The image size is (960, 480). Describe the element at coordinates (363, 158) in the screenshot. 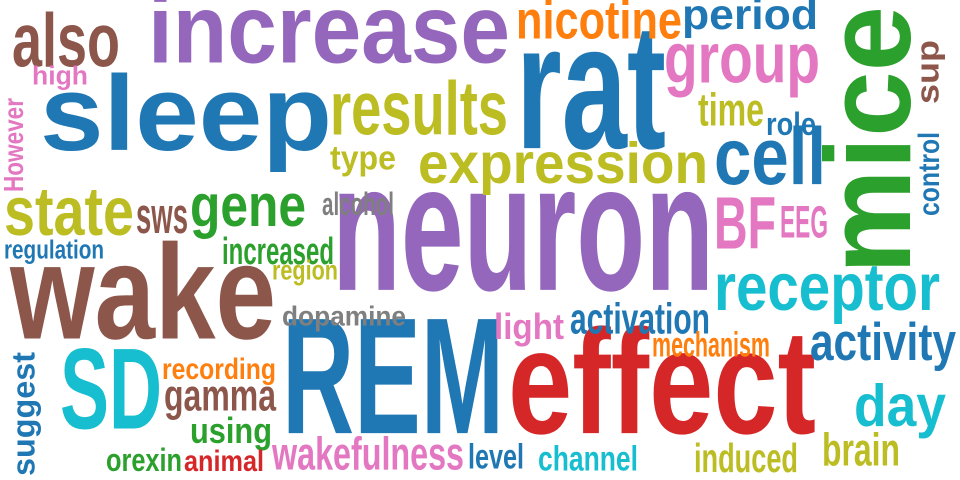

I see `word-type: type` at that location.